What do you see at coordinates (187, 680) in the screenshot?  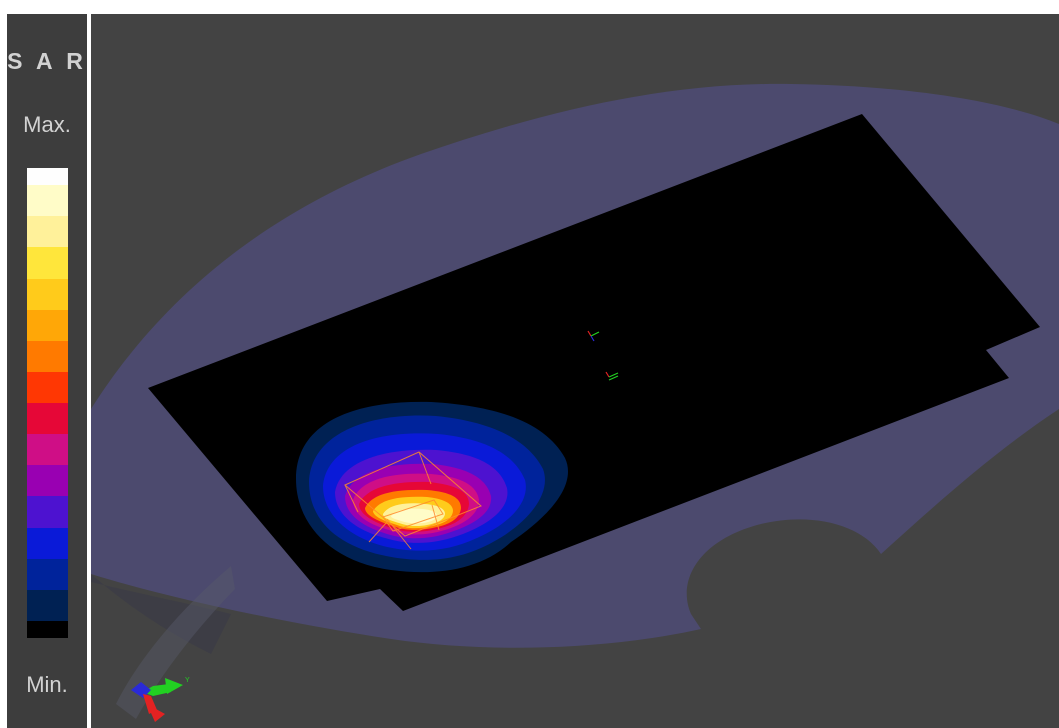 I see `y-axis-label: Y` at bounding box center [187, 680].